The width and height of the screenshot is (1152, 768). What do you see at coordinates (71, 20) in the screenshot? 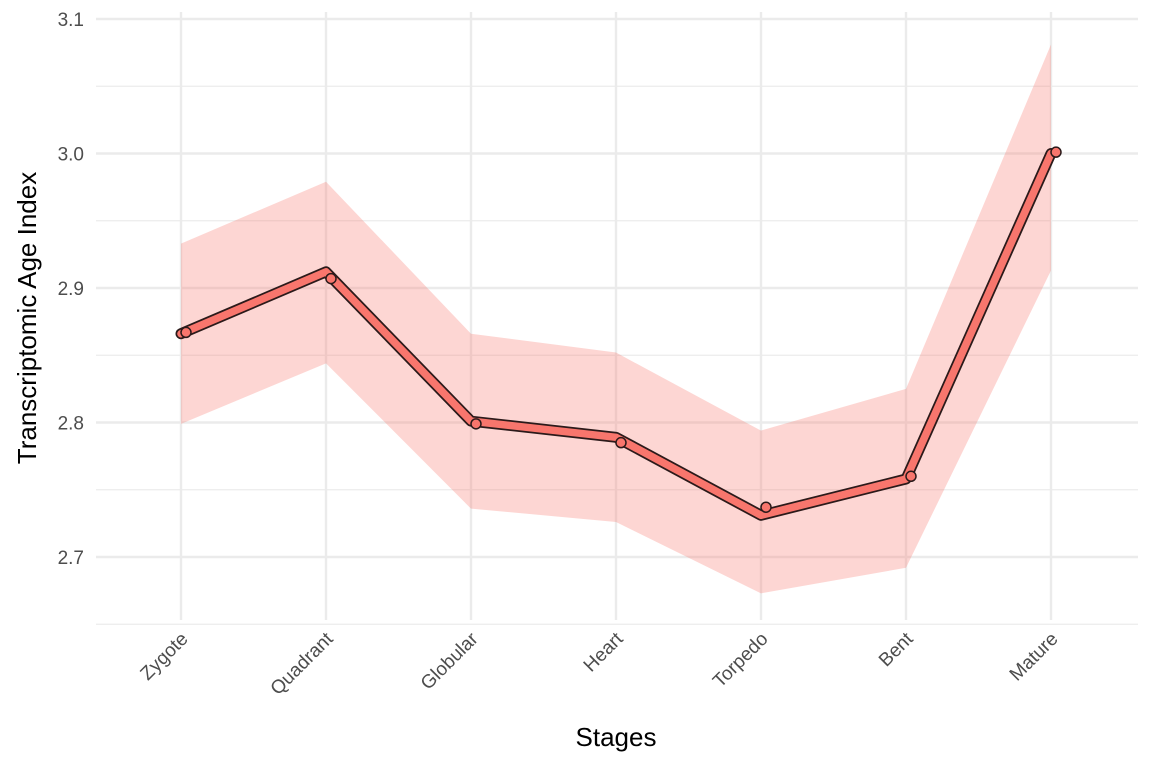
I see `y-tick-label: 3.1` at bounding box center [71, 20].